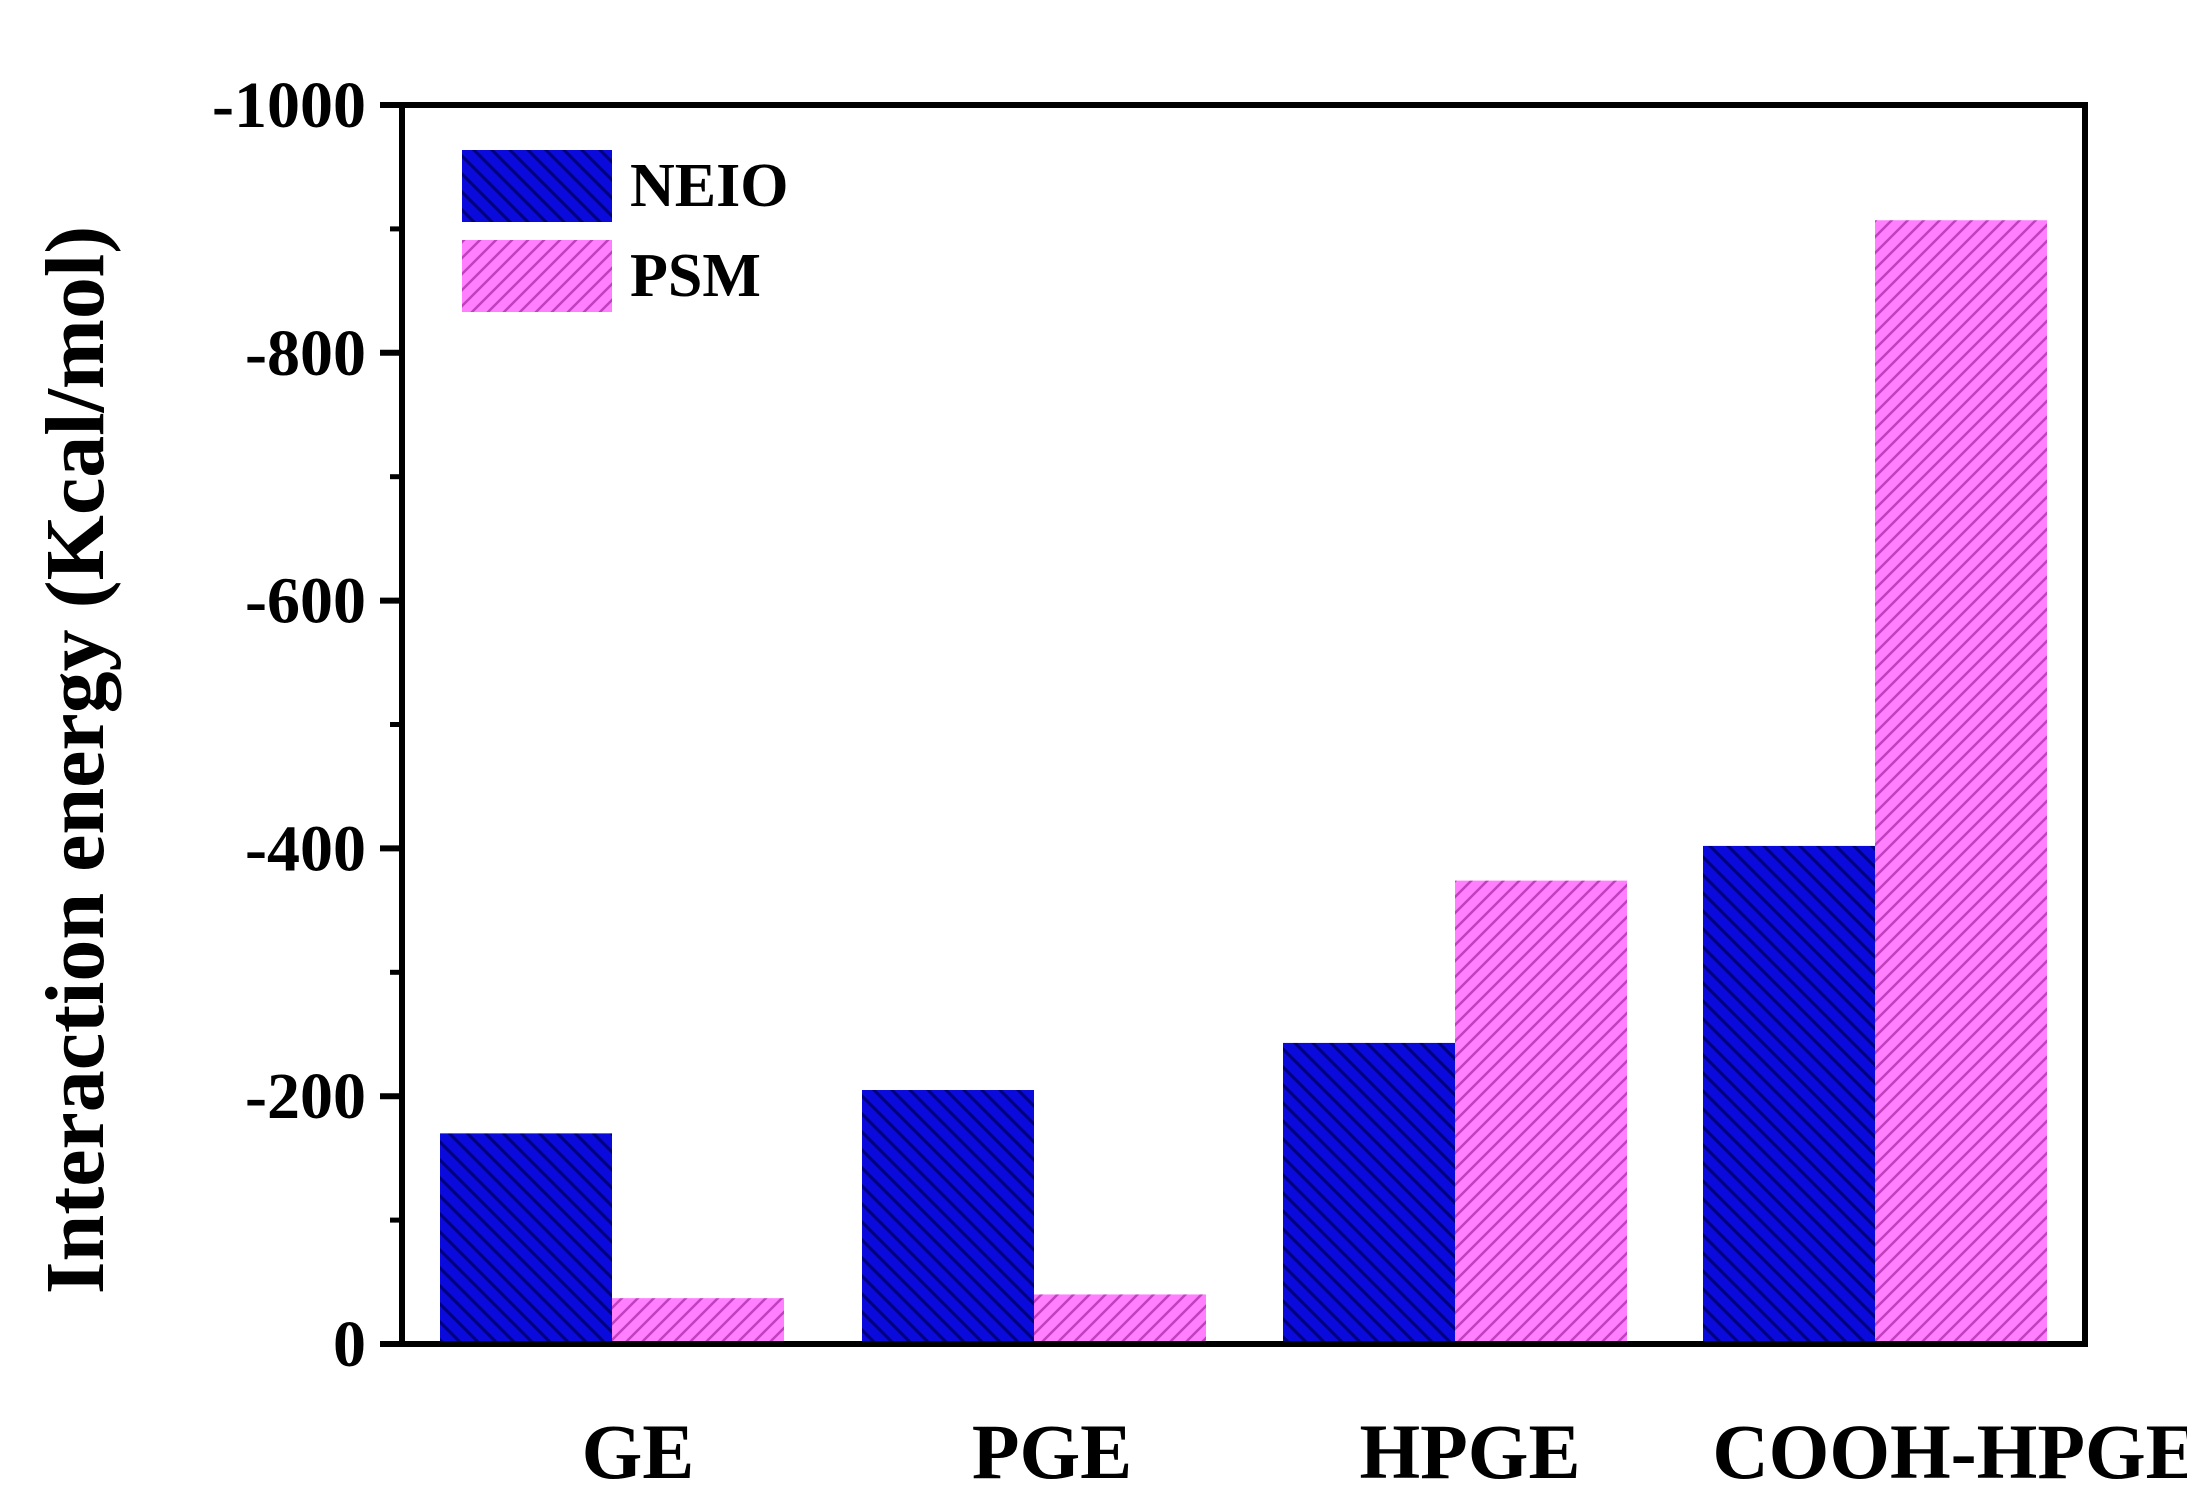  I want to click on bar-psm-pge, so click(1120, 1319).